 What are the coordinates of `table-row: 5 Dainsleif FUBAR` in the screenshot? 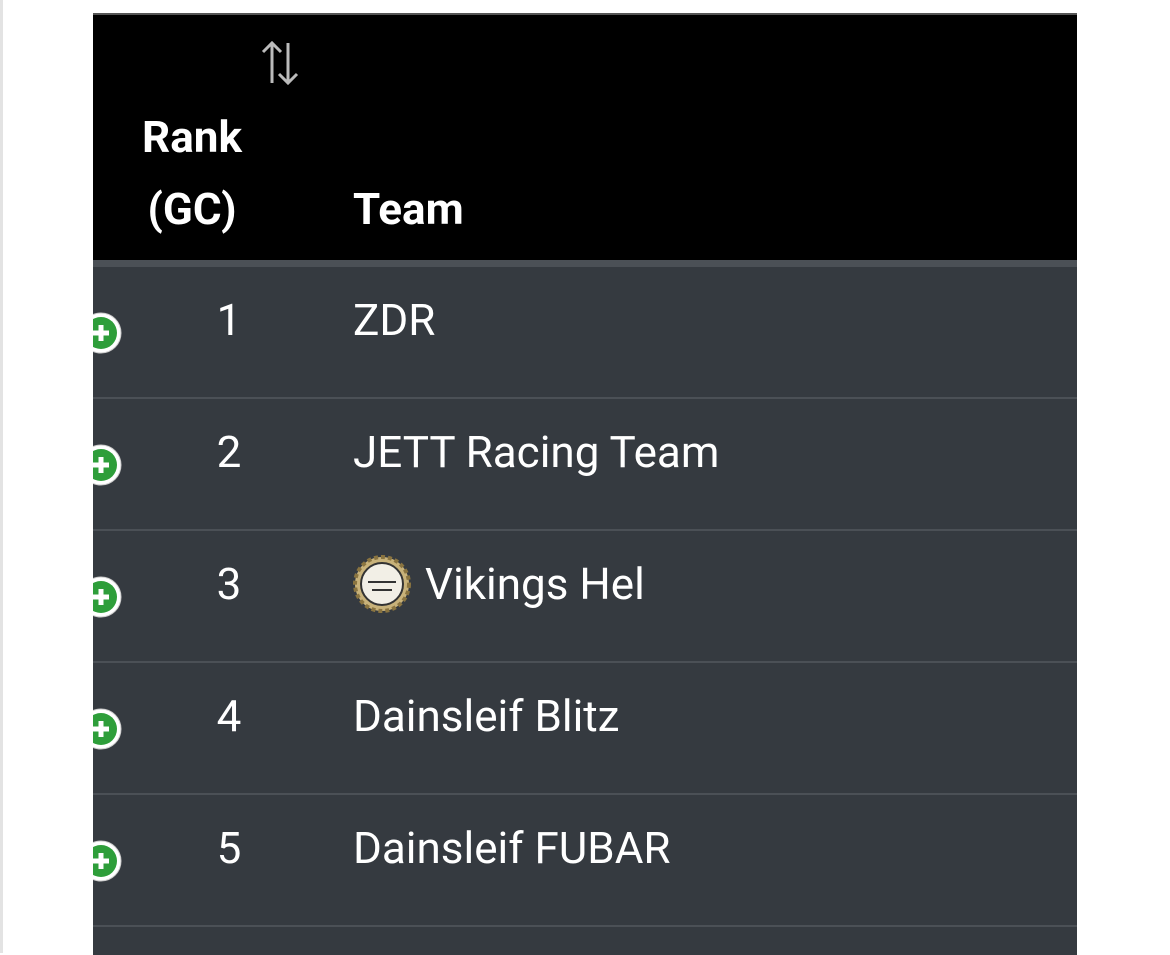 It's located at (585, 861).